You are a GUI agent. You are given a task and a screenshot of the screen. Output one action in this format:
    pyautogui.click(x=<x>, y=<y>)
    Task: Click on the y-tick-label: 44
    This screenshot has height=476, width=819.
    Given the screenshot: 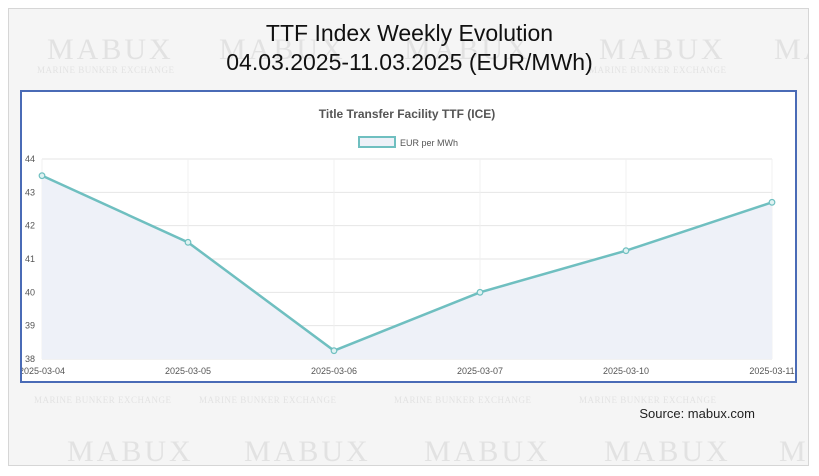 What is the action you would take?
    pyautogui.click(x=30, y=159)
    